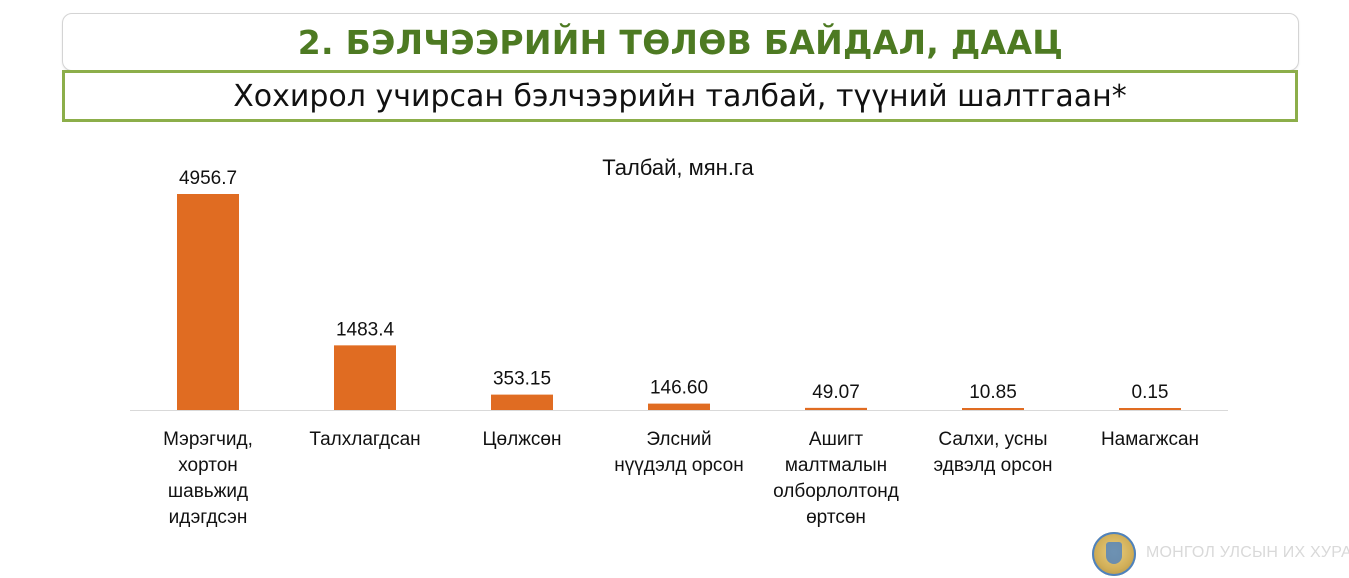 Image resolution: width=1349 pixels, height=578 pixels. I want to click on slide-title: 2. БЭЛЧЭЭРИЙН ТӨЛӨВ БАЙДАЛ, ДААЦ, so click(680, 42).